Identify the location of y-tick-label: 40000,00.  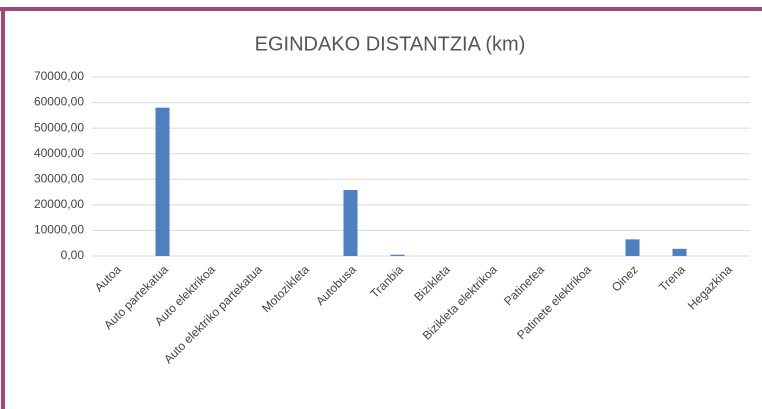
(59, 153).